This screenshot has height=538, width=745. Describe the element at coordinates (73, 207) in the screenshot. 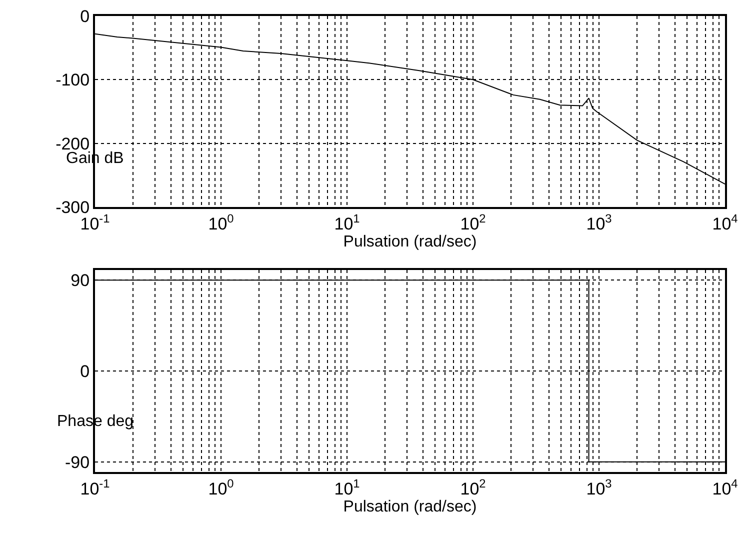

I see `y-tick-label: -300` at that location.